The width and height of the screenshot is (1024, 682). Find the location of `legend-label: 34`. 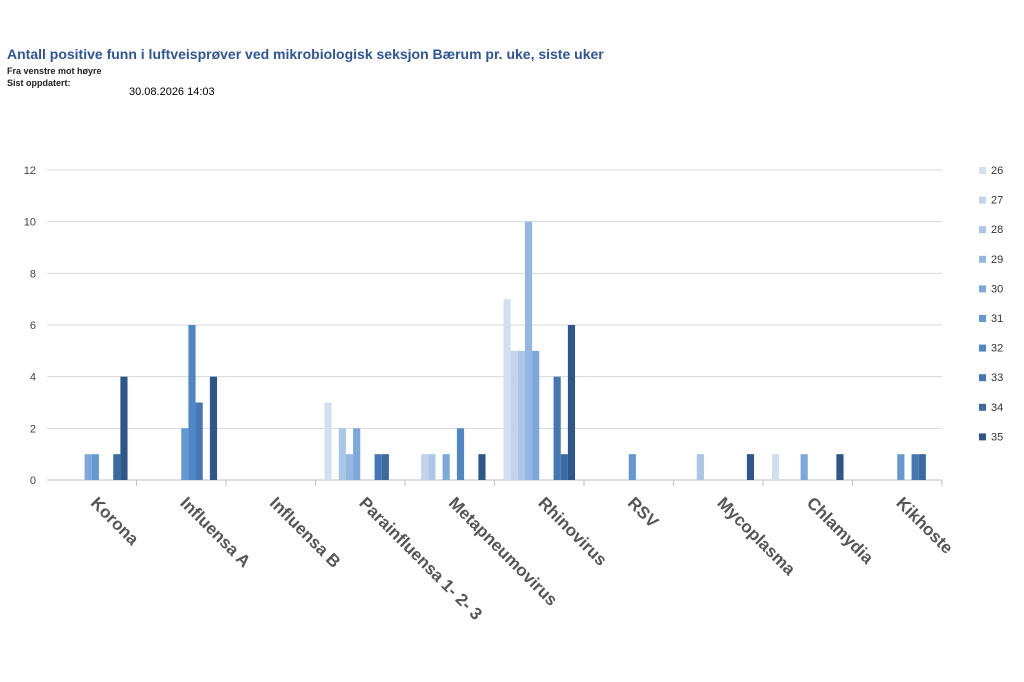

legend-label: 34 is located at coordinates (997, 408).